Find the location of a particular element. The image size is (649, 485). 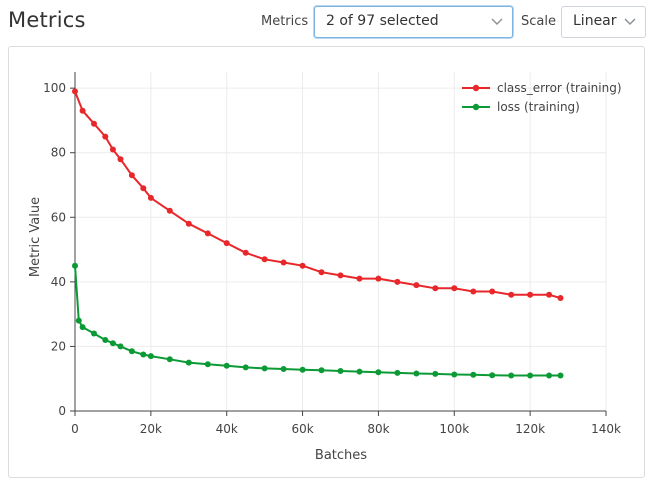

y-tick-label: 80 is located at coordinates (58, 153).